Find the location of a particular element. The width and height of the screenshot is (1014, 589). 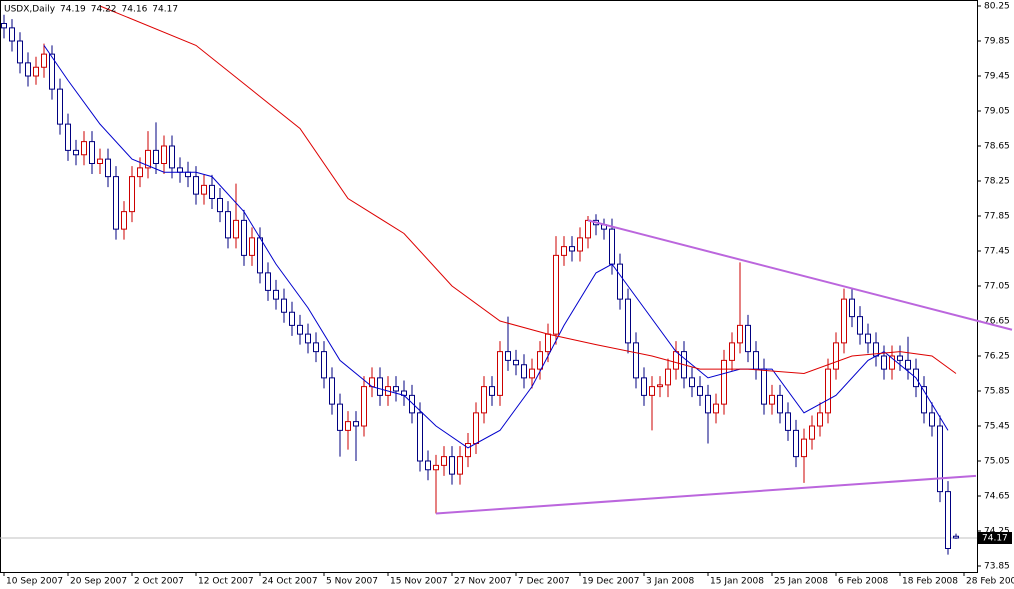

x-tick-label: 19 Dec 2007 is located at coordinates (611, 582).